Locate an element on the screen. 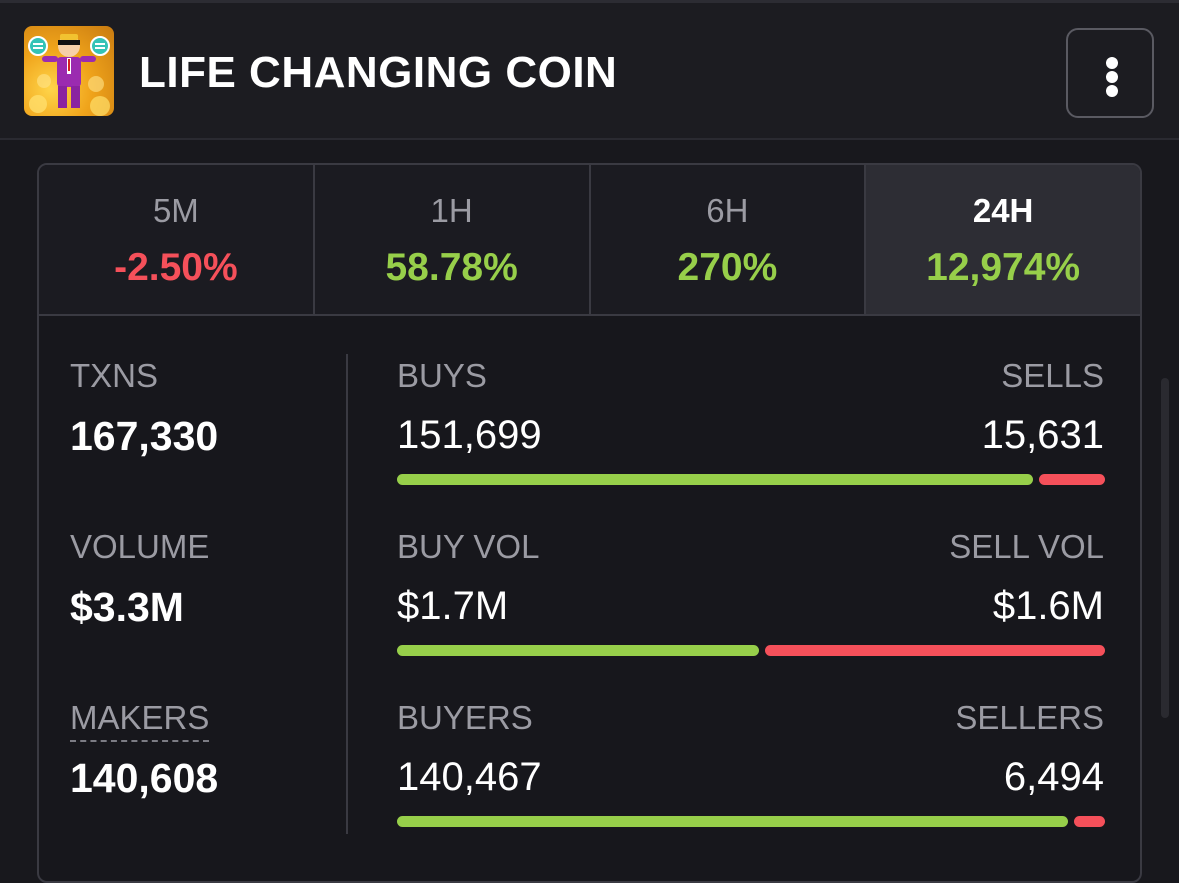 This screenshot has width=1179, height=883. price-change: 58.78% is located at coordinates (451, 267).